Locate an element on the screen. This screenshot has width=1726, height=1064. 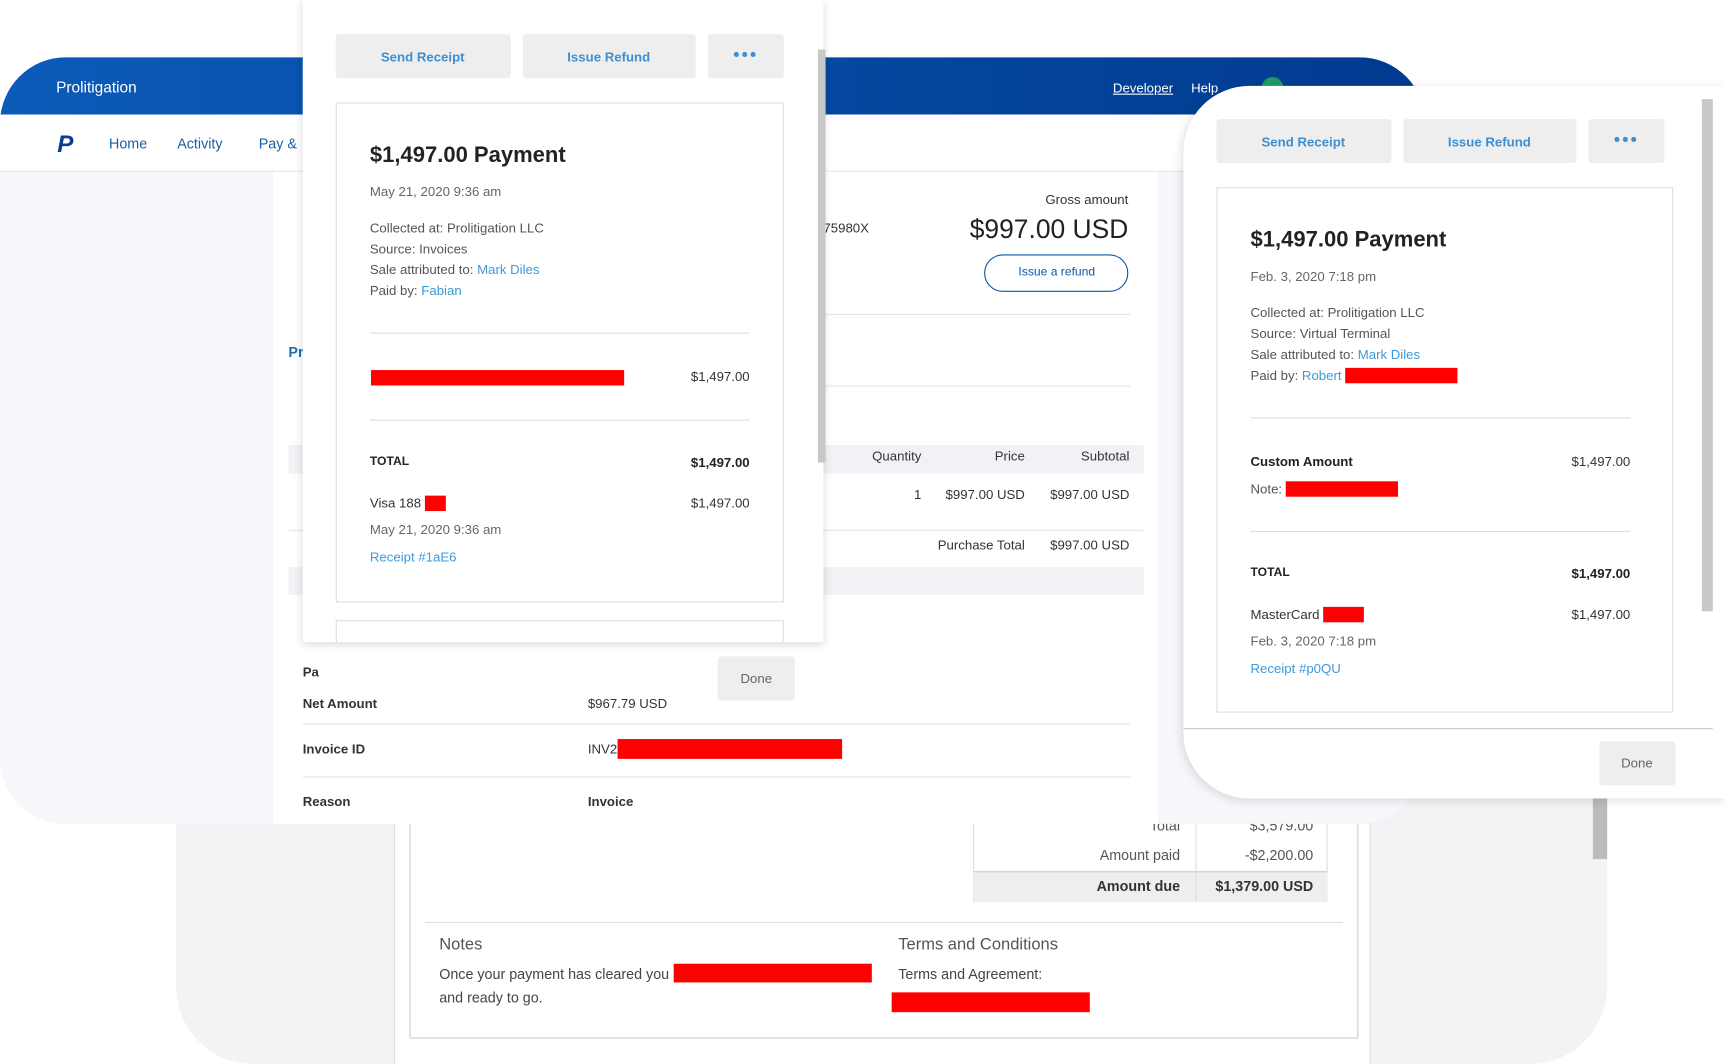
terms-text: Terms and Agreement: is located at coordinates (970, 974).